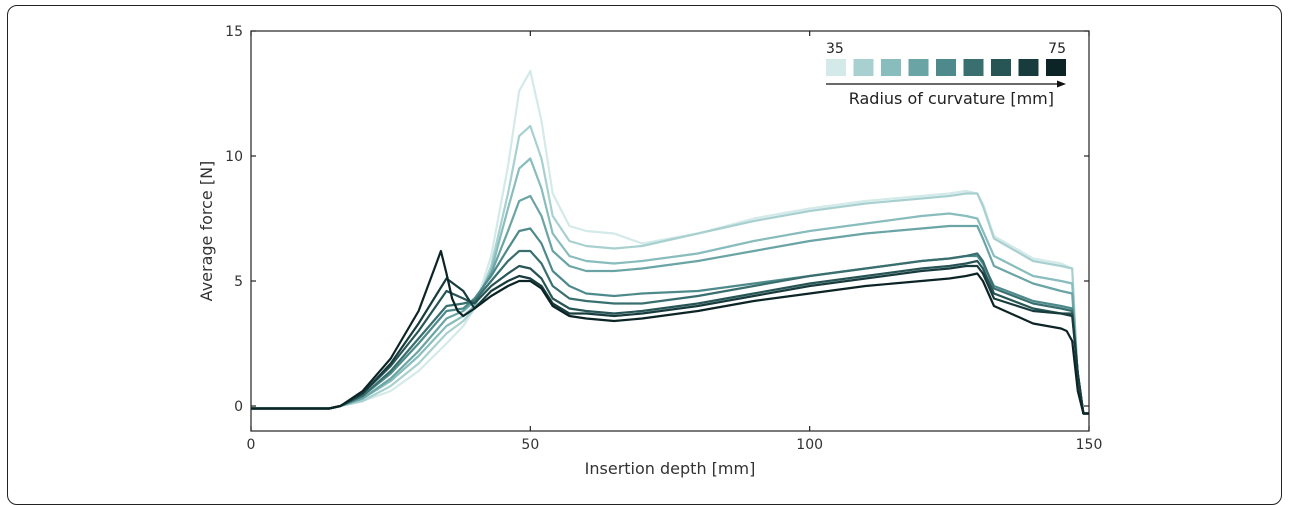  I want to click on x-axis-label: Insertion depth [mm], so click(670, 468).